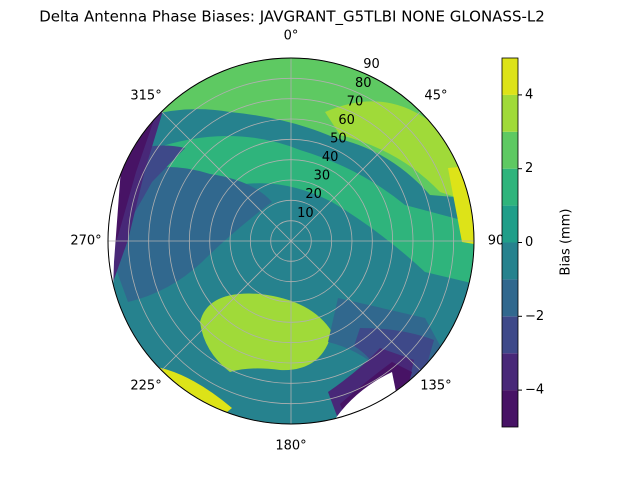 The height and width of the screenshot is (480, 640). I want to click on colorbar-tick-label: 4, so click(529, 94).